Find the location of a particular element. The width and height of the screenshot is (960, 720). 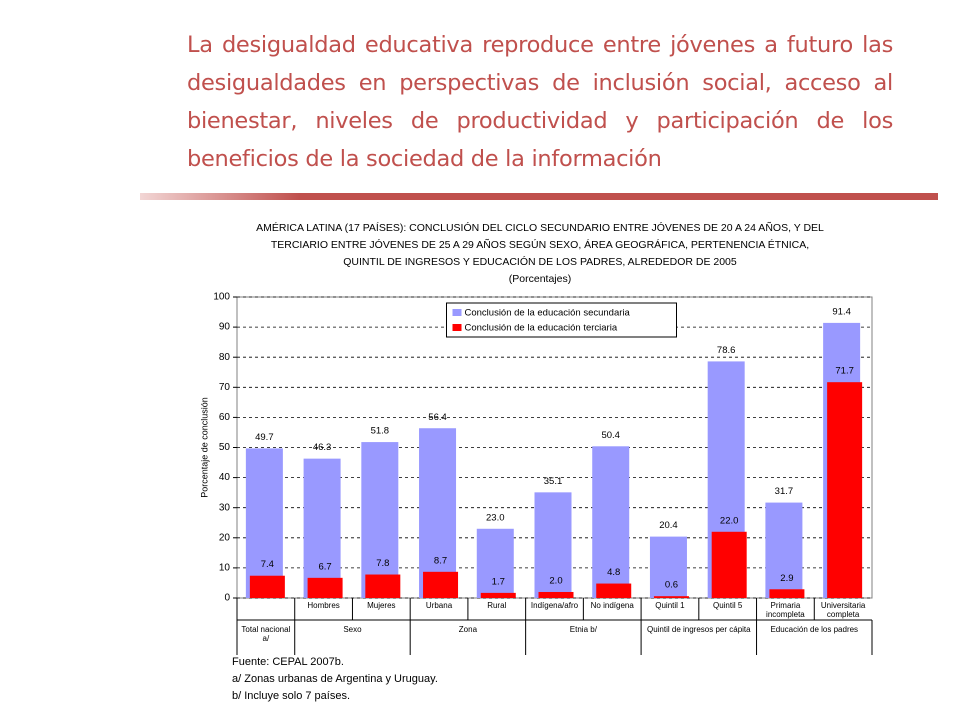

y-tick-label: 30 is located at coordinates (225, 507).